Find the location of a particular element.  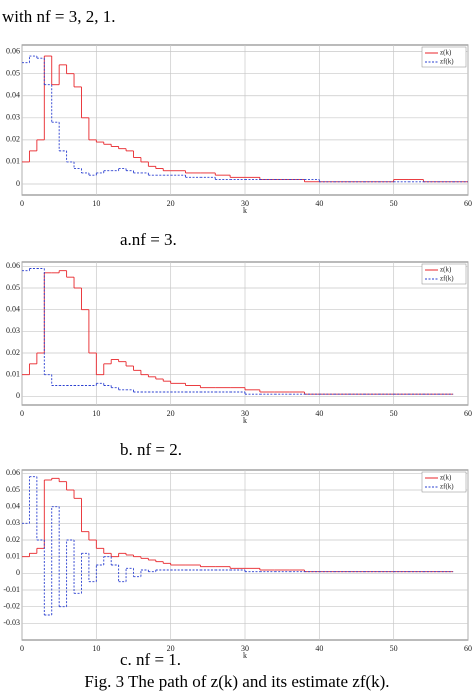

header-text: with nf = 3, 2, 1. is located at coordinates (58, 16).